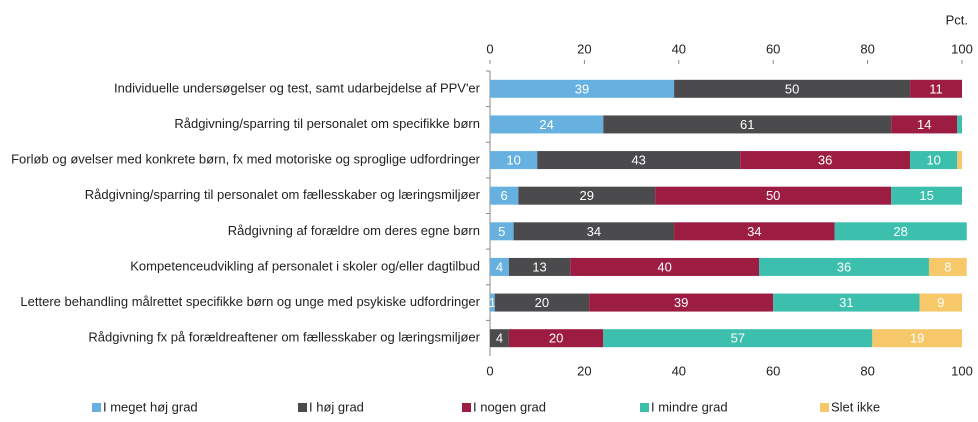 Image resolution: width=978 pixels, height=422 pixels. I want to click on value-label: 13, so click(539, 266).